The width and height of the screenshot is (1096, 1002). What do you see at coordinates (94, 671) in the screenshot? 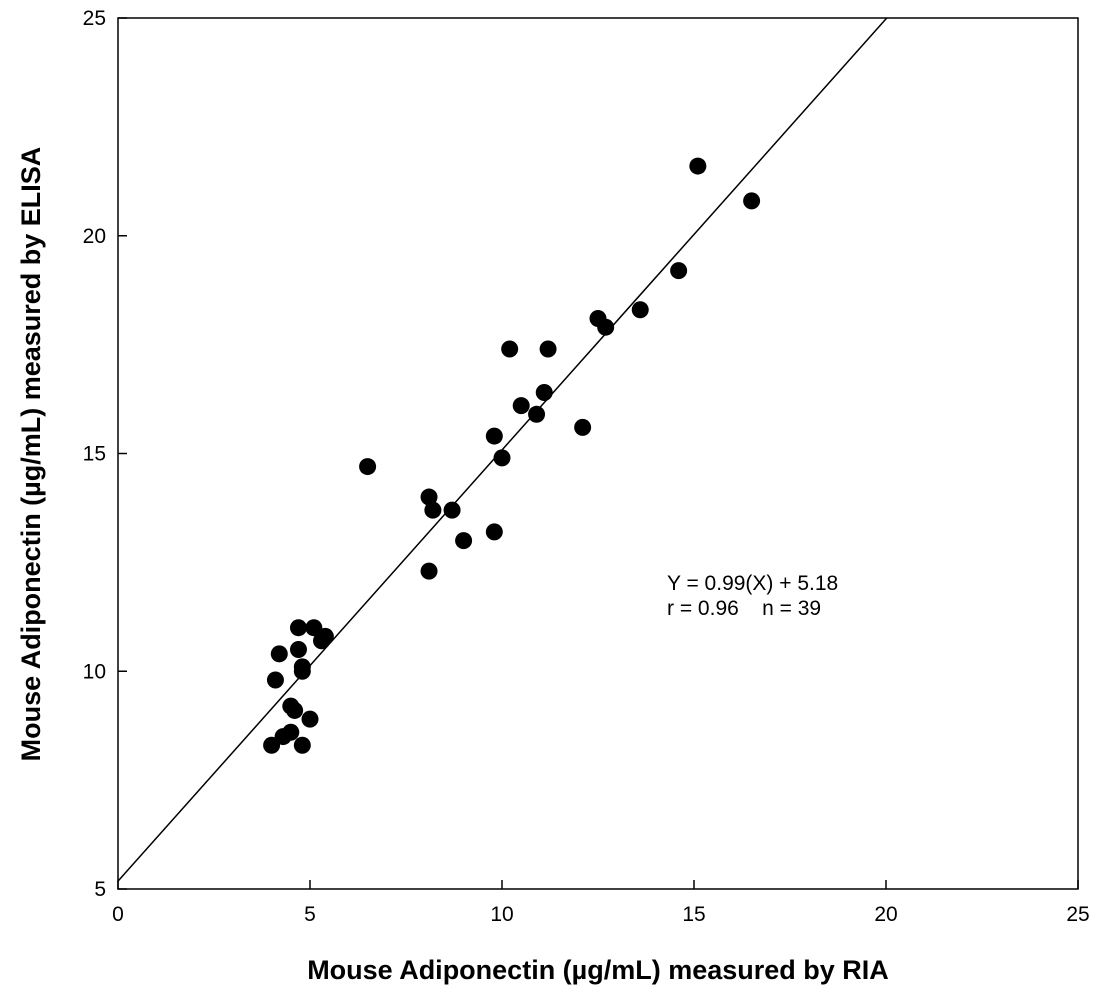
I see `y-tick-label: 10` at bounding box center [94, 671].